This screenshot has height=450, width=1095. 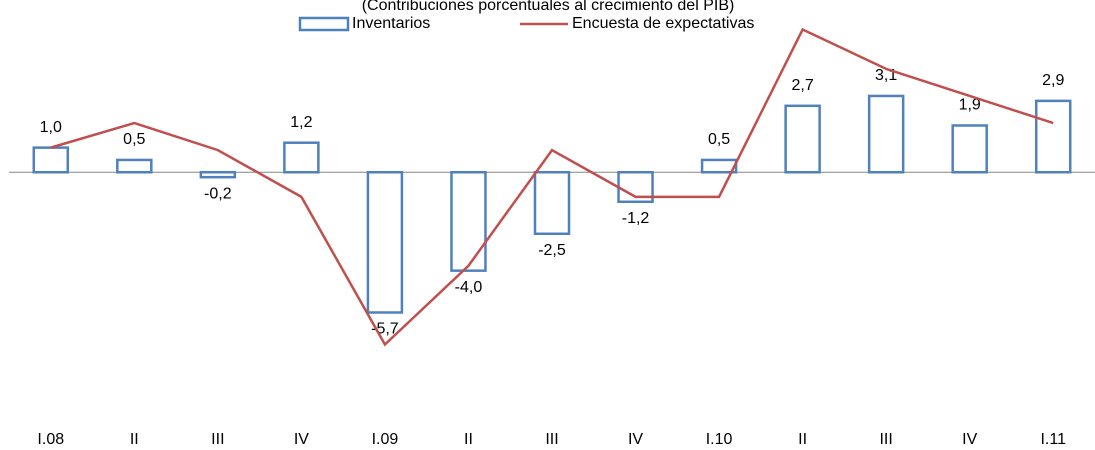 I want to click on data-label: 2,9, so click(x=1053, y=80).